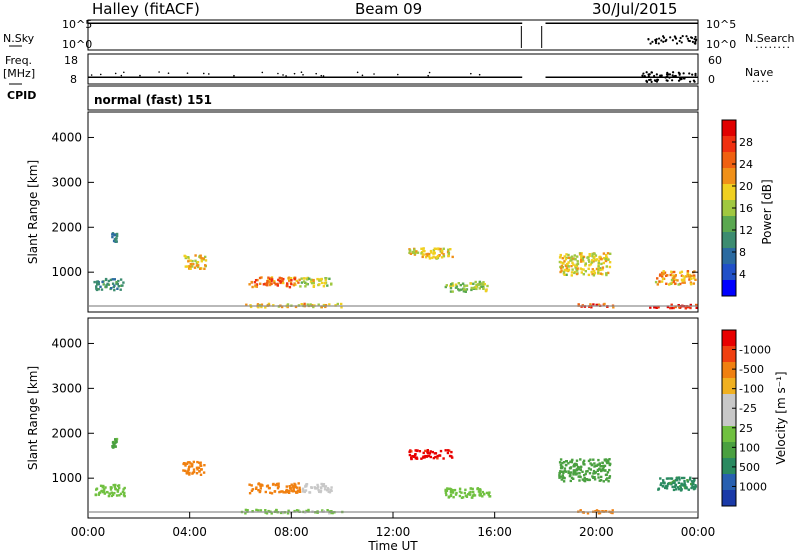  I want to click on colorbar-tick-label: 25, so click(746, 428).